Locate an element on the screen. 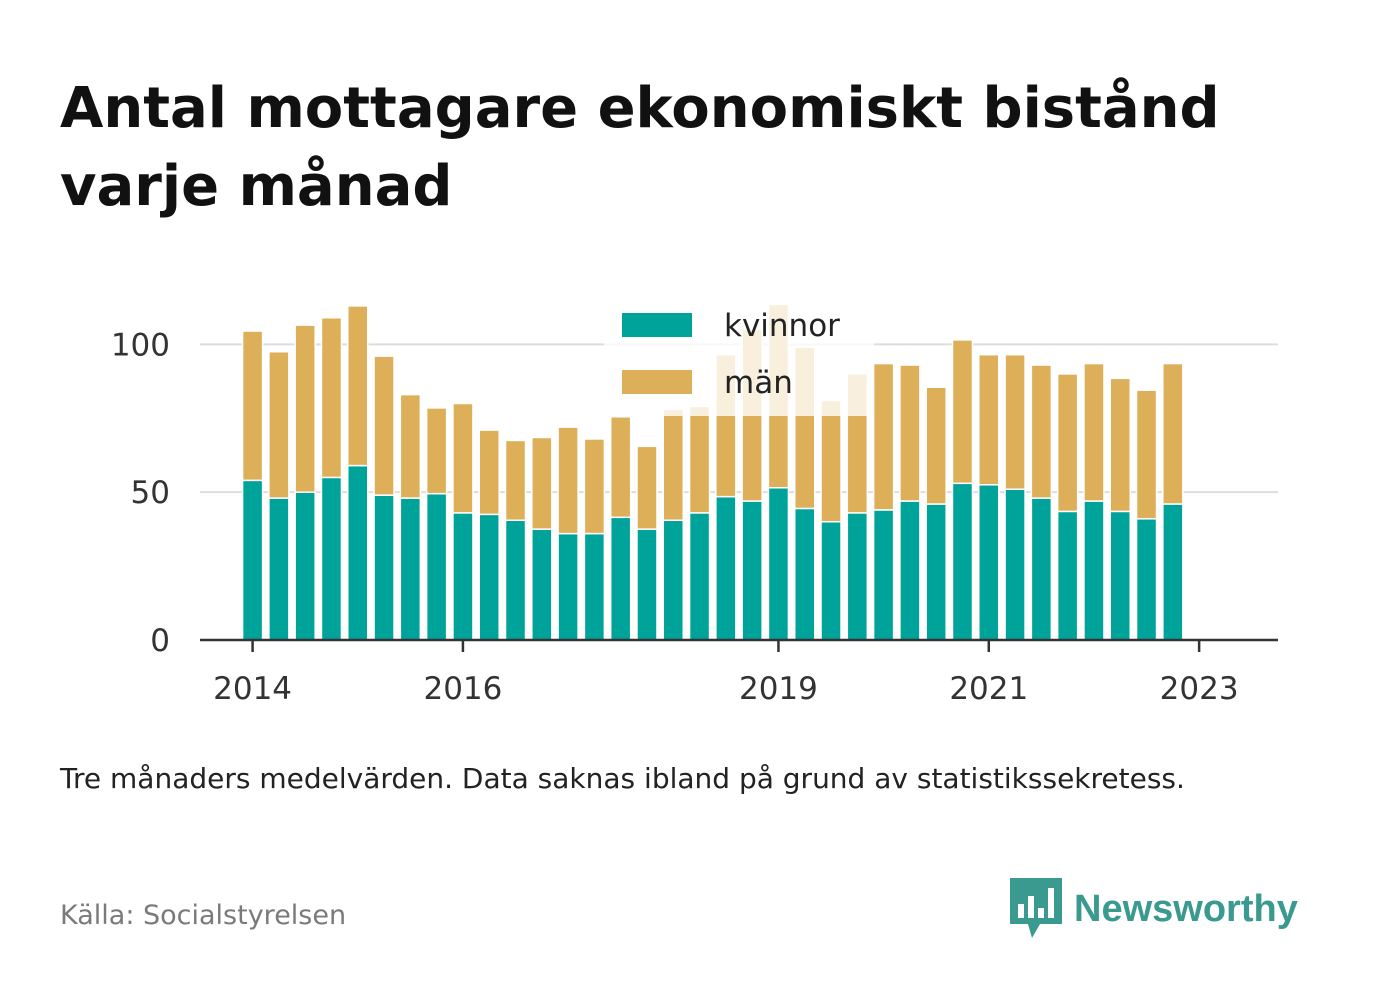 The height and width of the screenshot is (999, 1382). newsworthy-logo: Newsworthy is located at coordinates (1154, 909).